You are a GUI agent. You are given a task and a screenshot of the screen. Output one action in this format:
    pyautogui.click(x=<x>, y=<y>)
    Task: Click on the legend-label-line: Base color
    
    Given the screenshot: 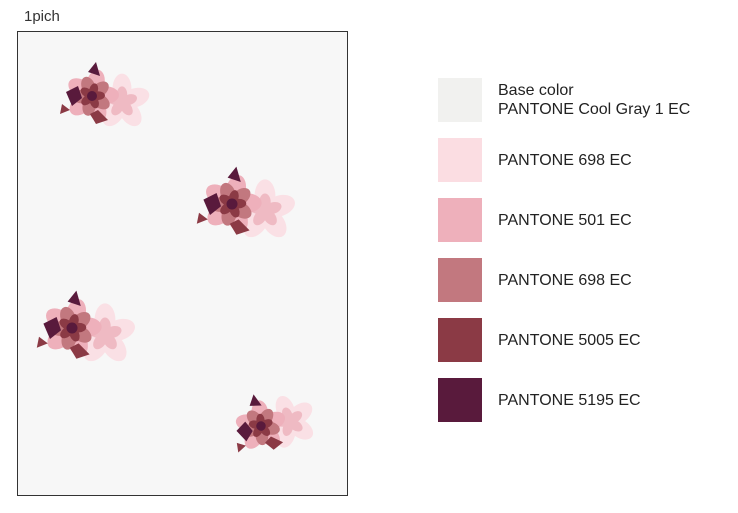 What is the action you would take?
    pyautogui.click(x=536, y=90)
    